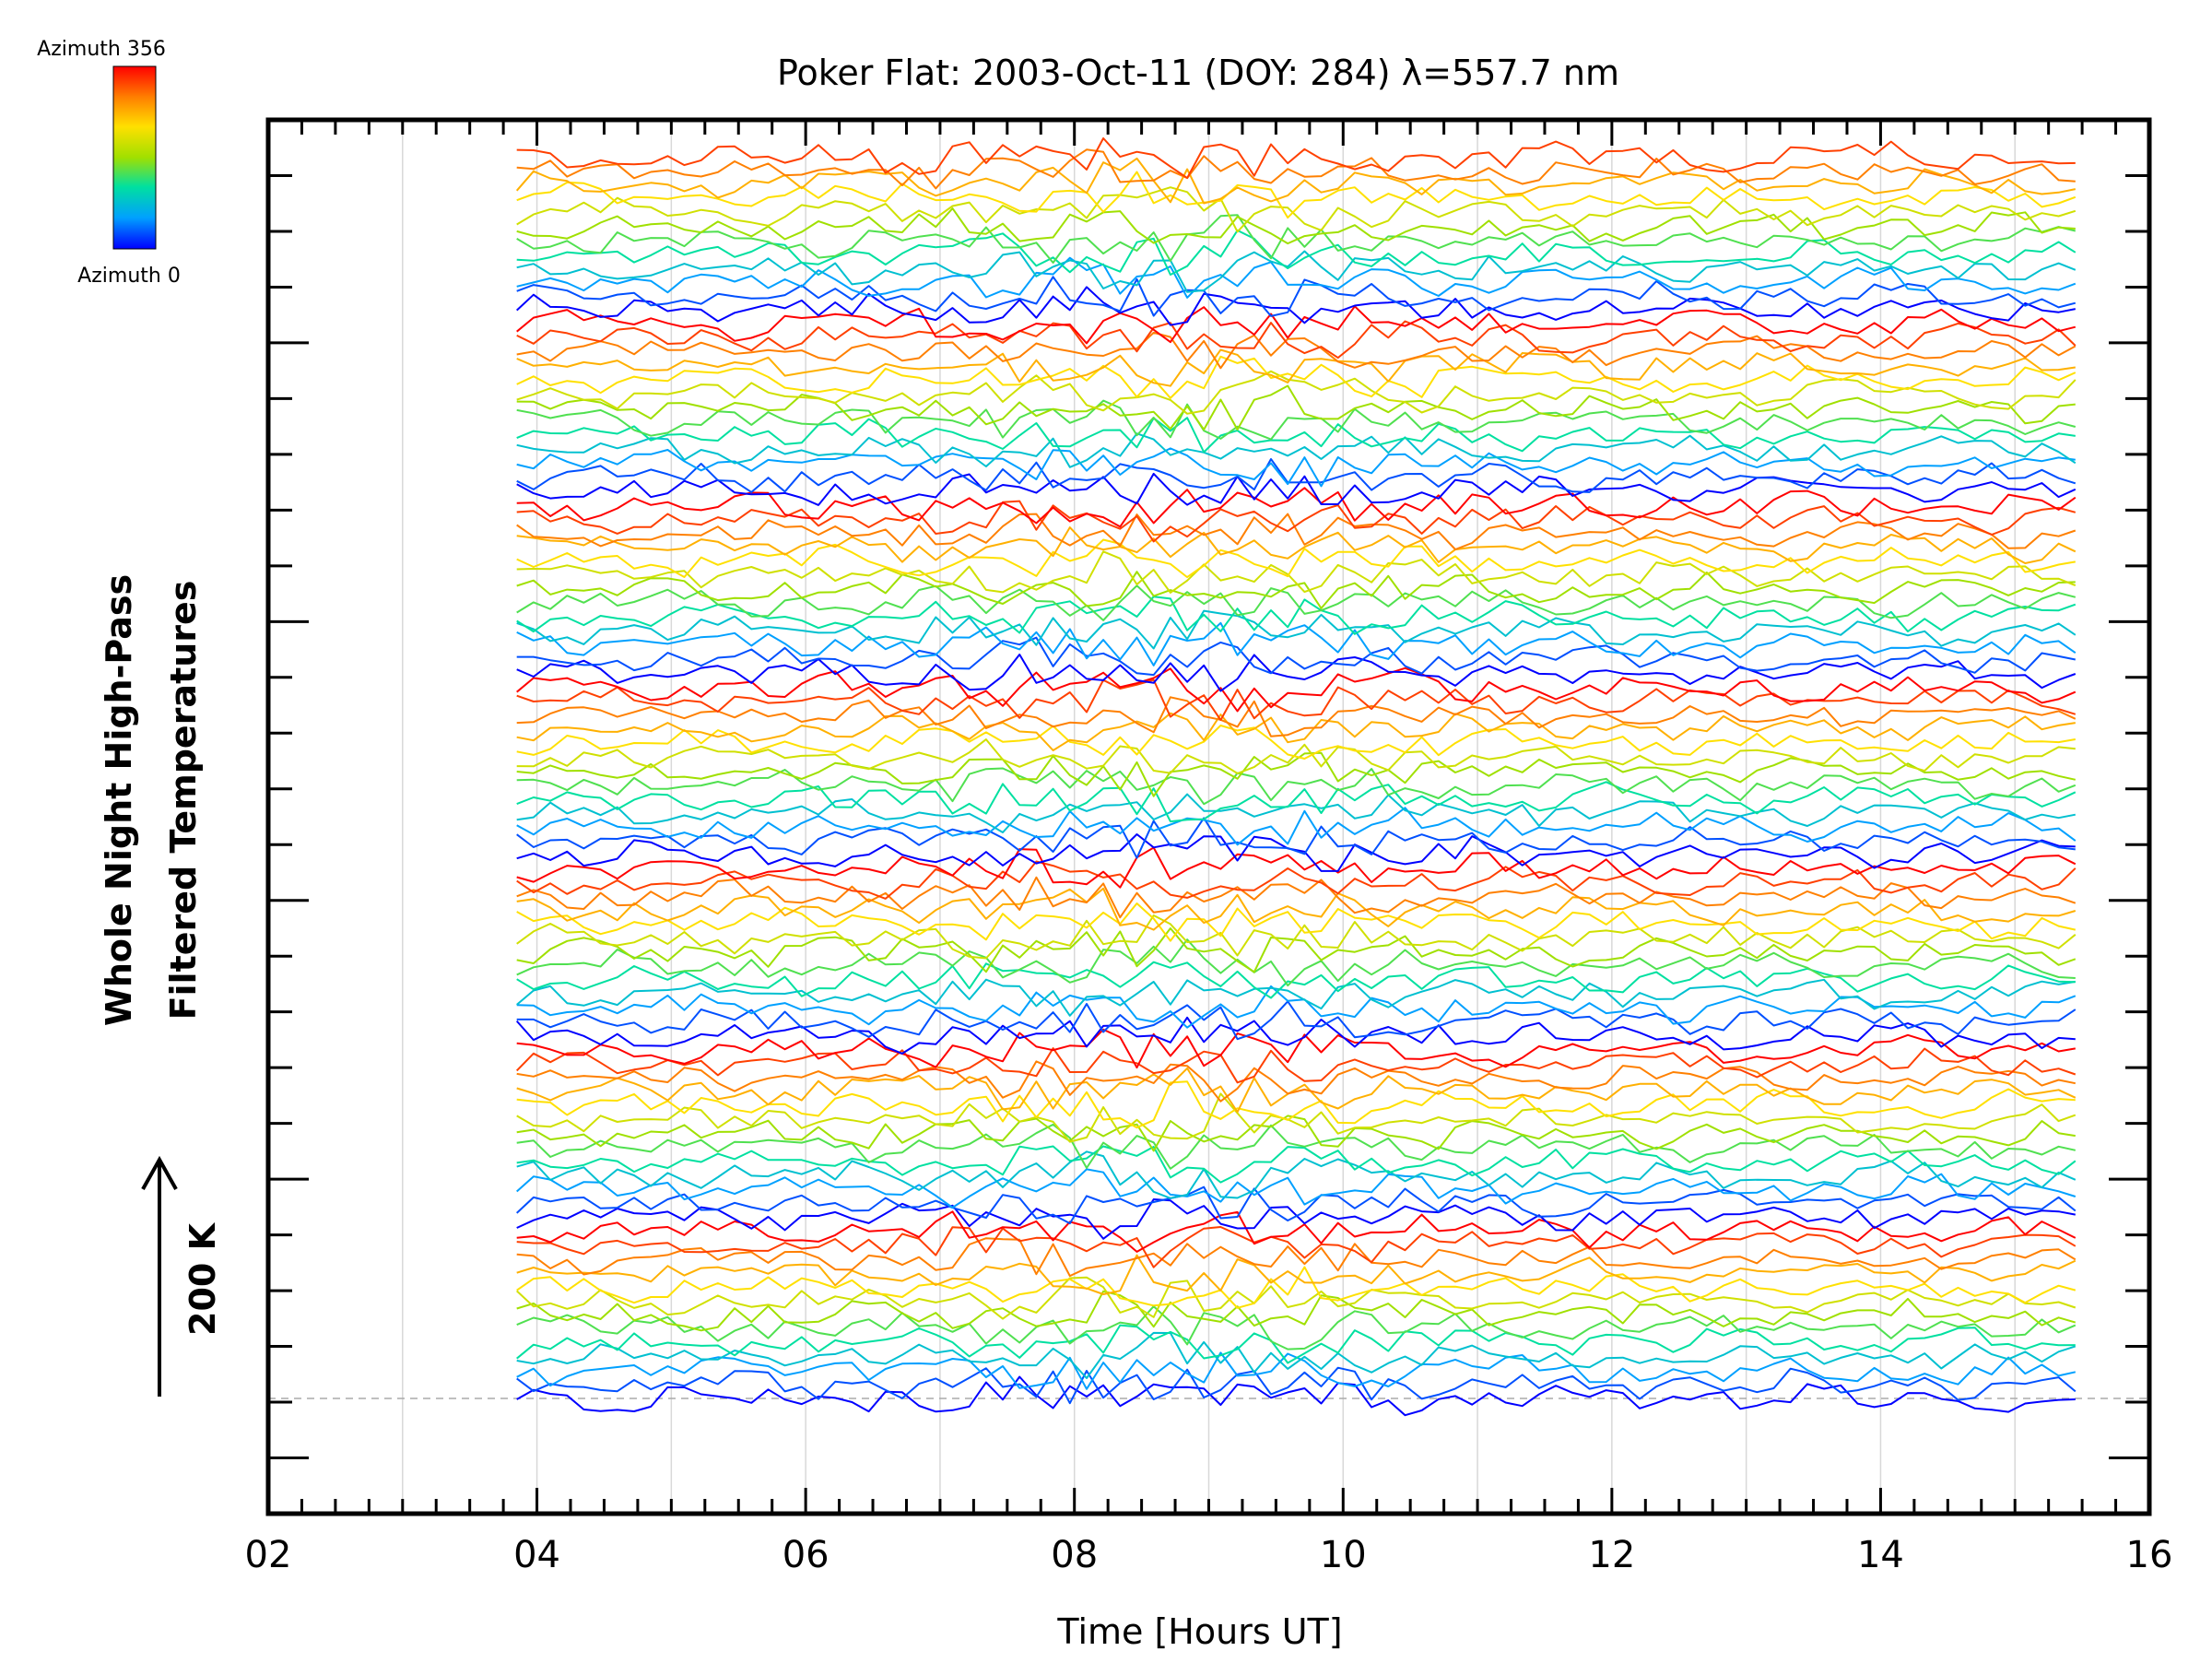 The image size is (2212, 1663). What do you see at coordinates (159, 1276) in the screenshot?
I see `scale-arrow` at bounding box center [159, 1276].